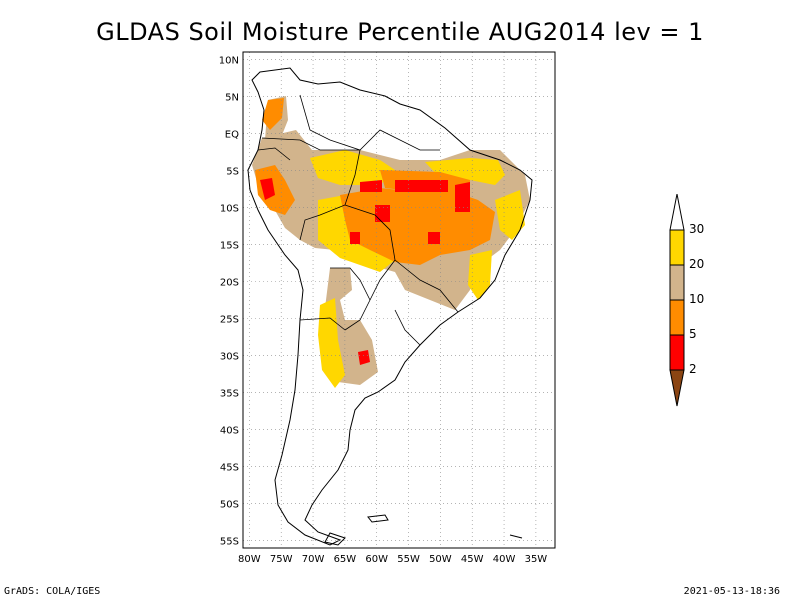 The width and height of the screenshot is (800, 600). I want to click on tierra-del-fuego, so click(335, 539).